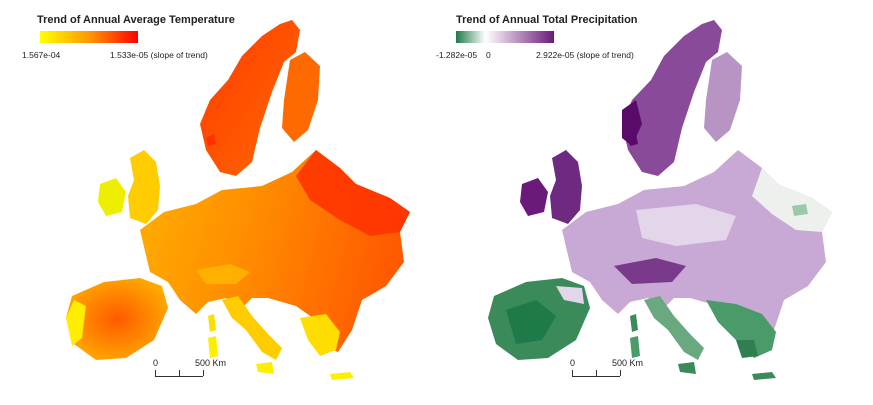 This screenshot has height=405, width=873. What do you see at coordinates (547, 20) in the screenshot?
I see `precipitation-map-title: Trend of Annual Total Precipitation` at bounding box center [547, 20].